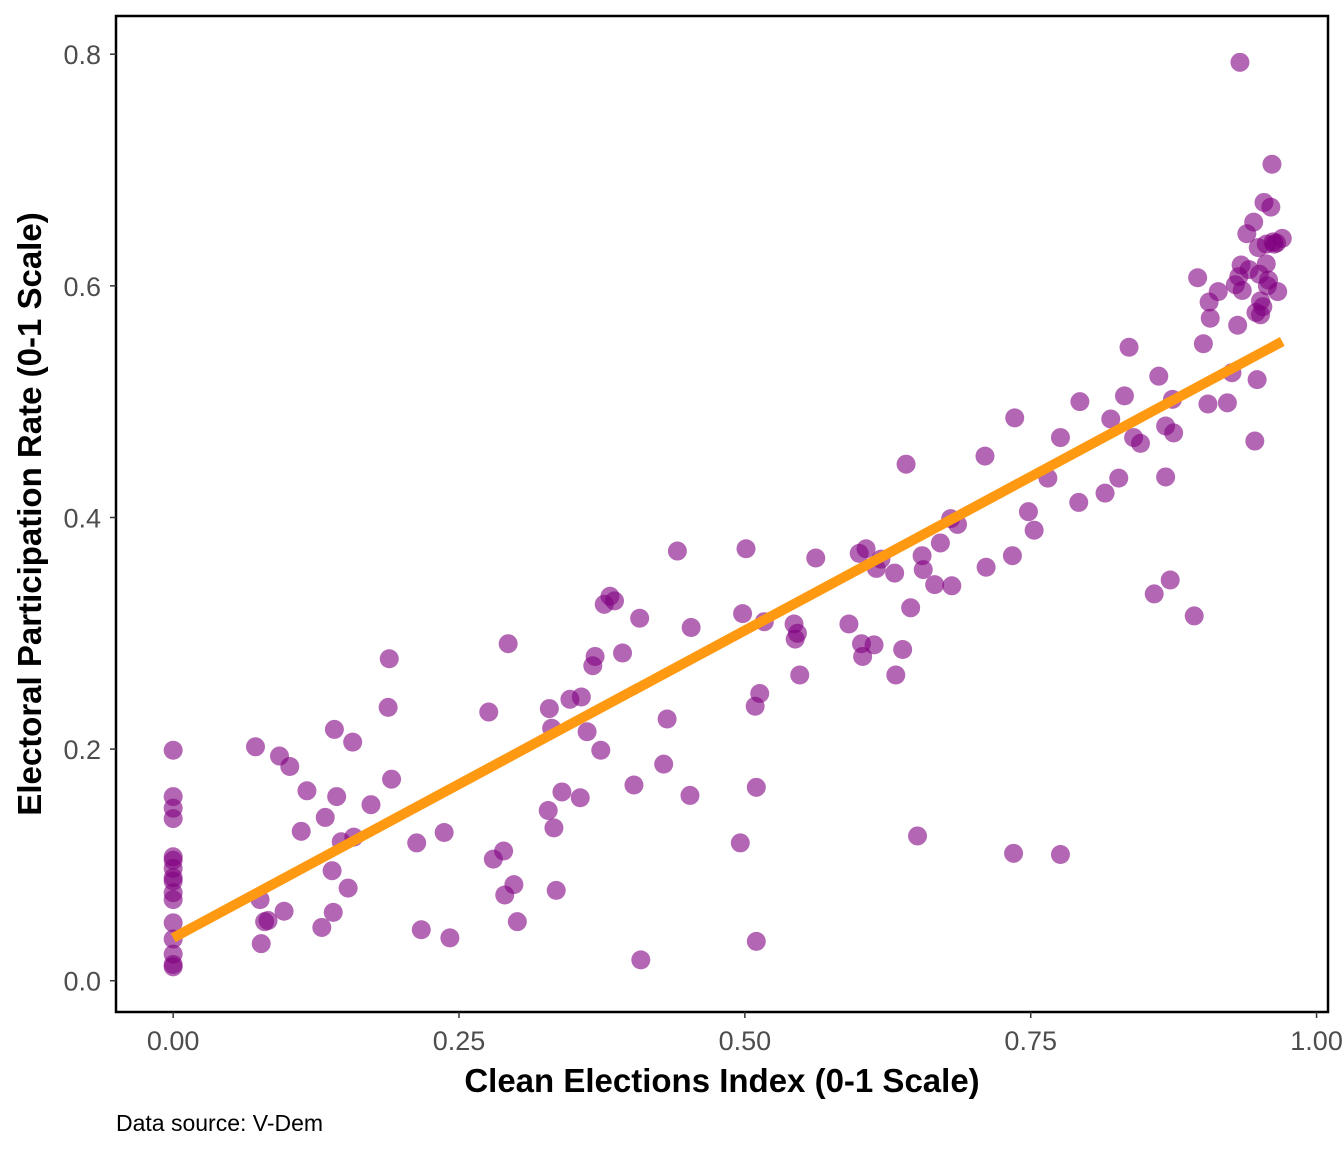 Image resolution: width=1344 pixels, height=1152 pixels. Describe the element at coordinates (29, 513) in the screenshot. I see `y-axis-title: Electoral Participation Rate (0-1 Scale)` at that location.